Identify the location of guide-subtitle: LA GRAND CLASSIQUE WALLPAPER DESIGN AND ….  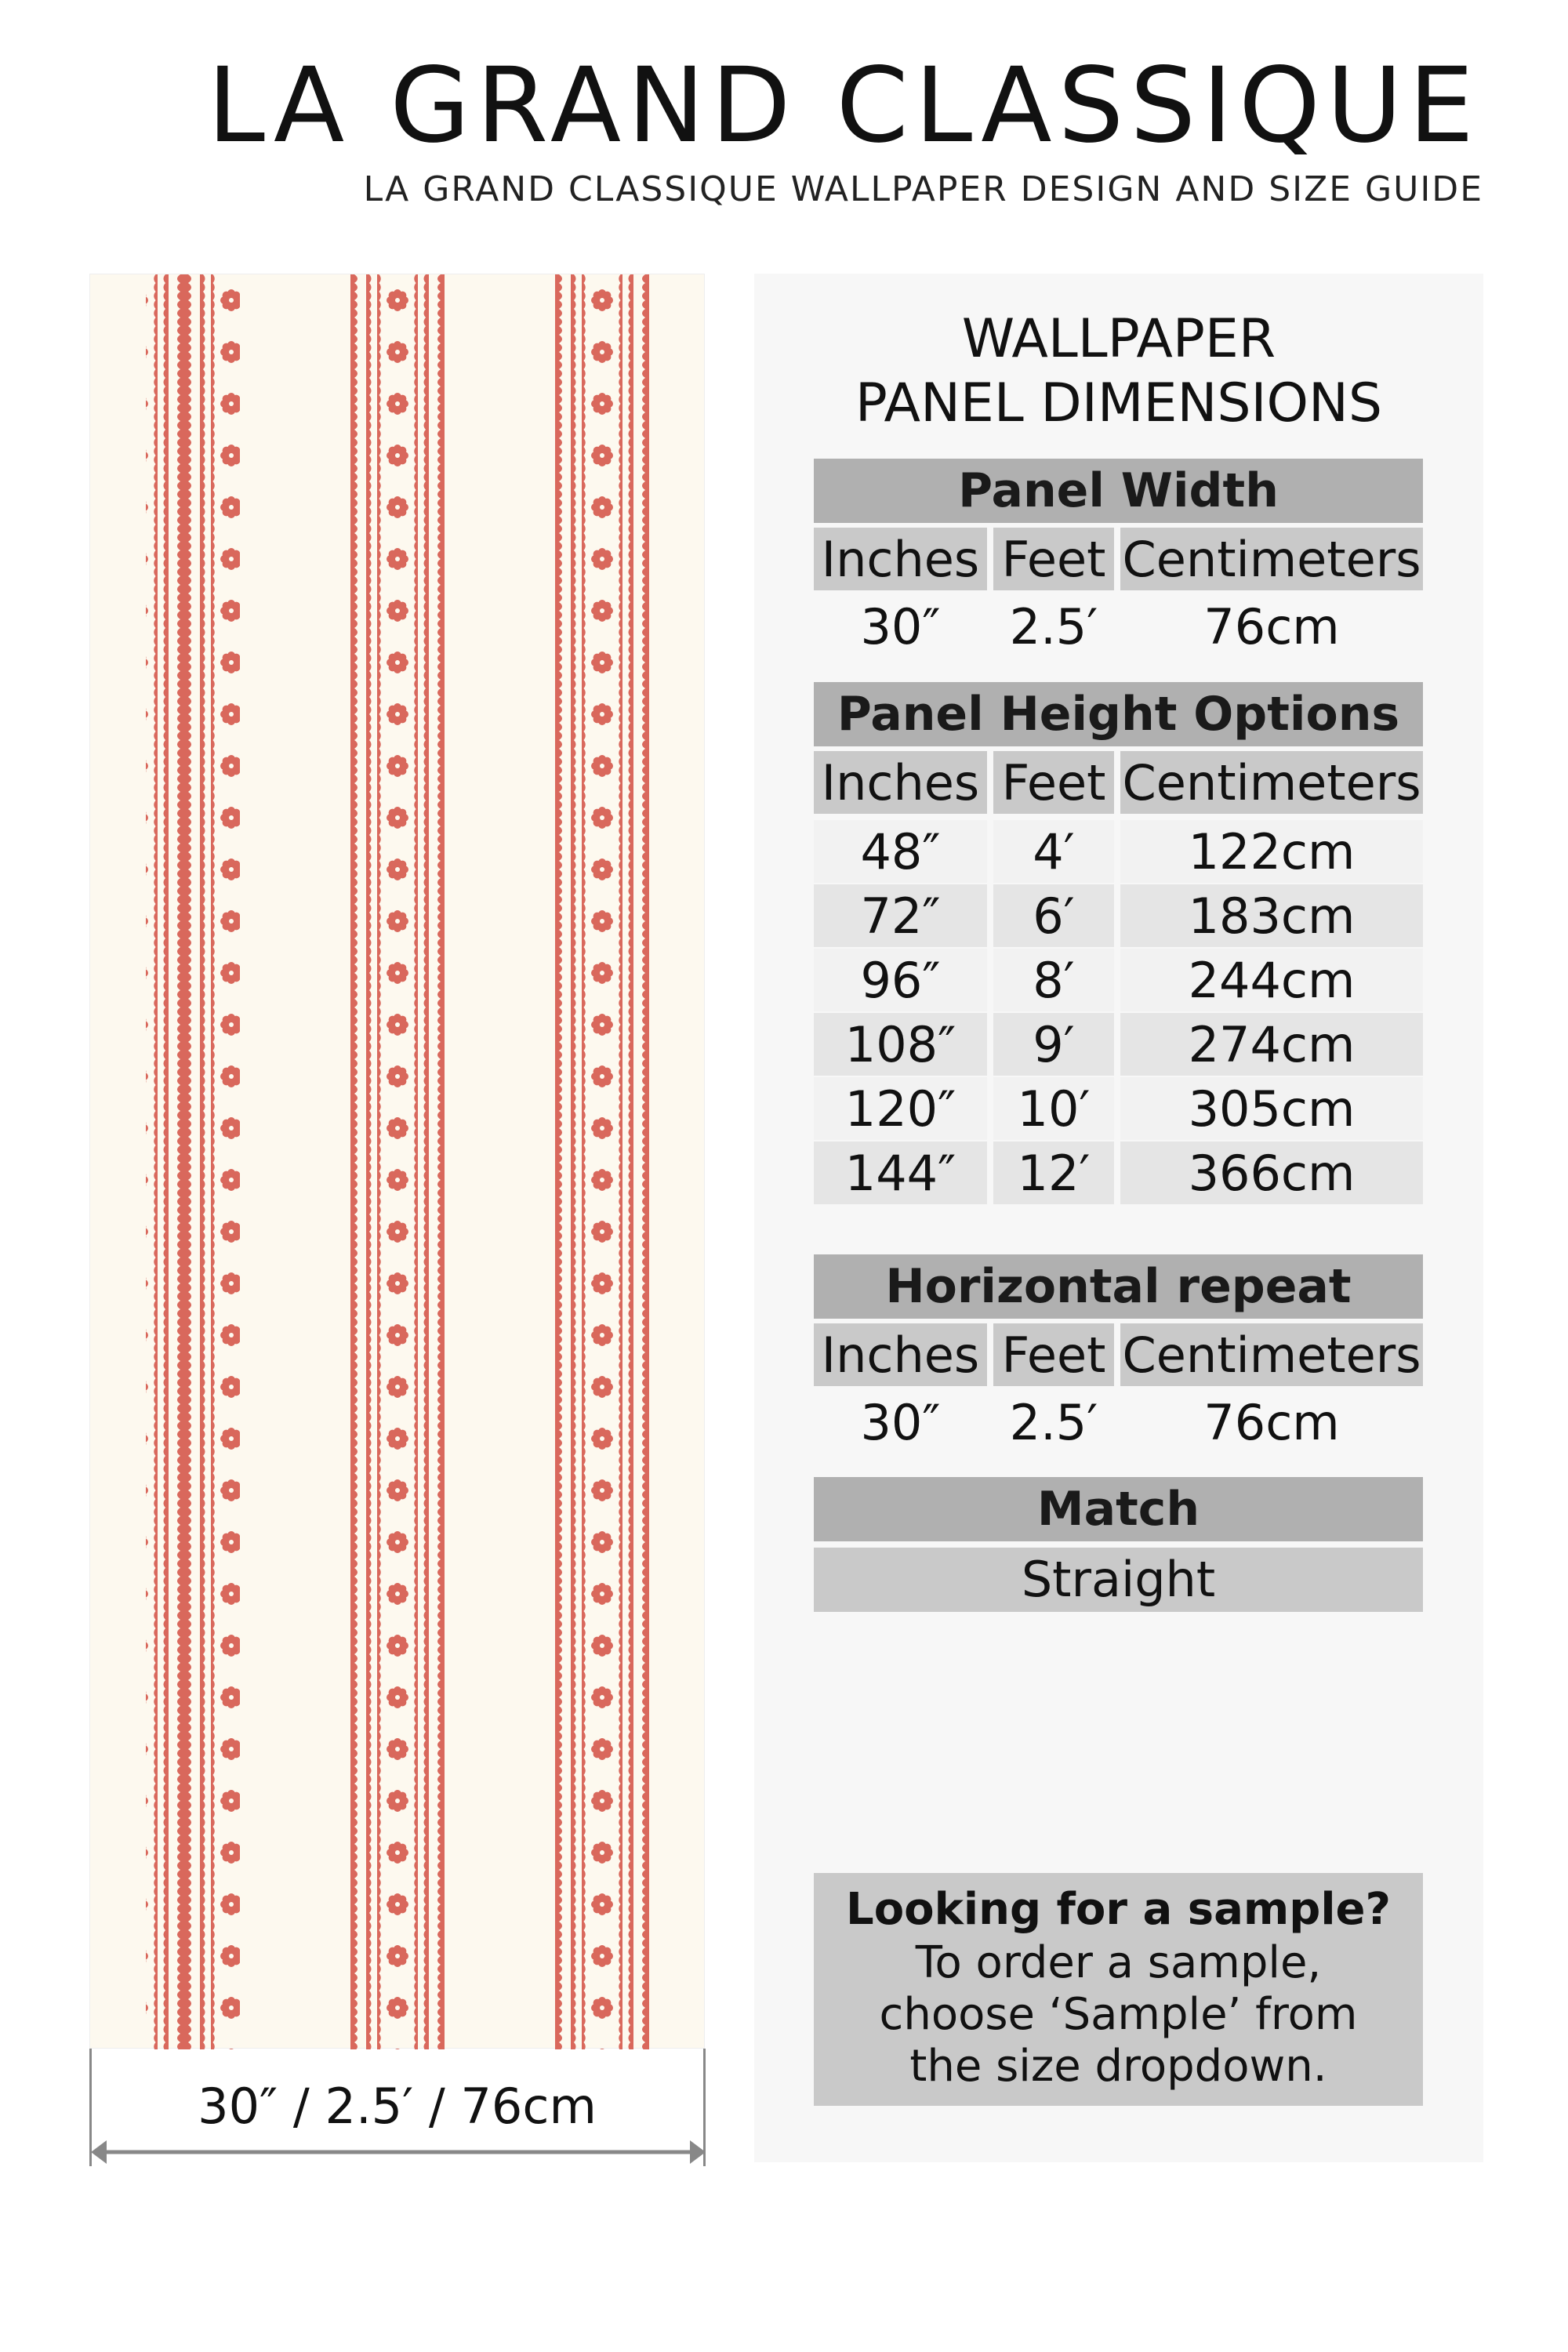
(923, 189).